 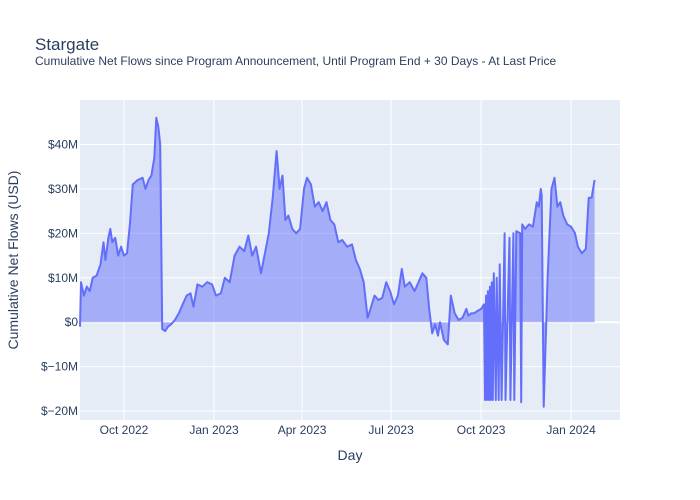 I want to click on y-tick-label: $30M, so click(x=63, y=189).